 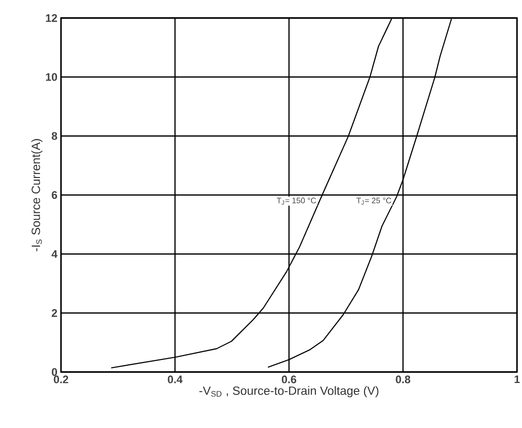 I want to click on x-tick-label: 1, so click(x=517, y=380).